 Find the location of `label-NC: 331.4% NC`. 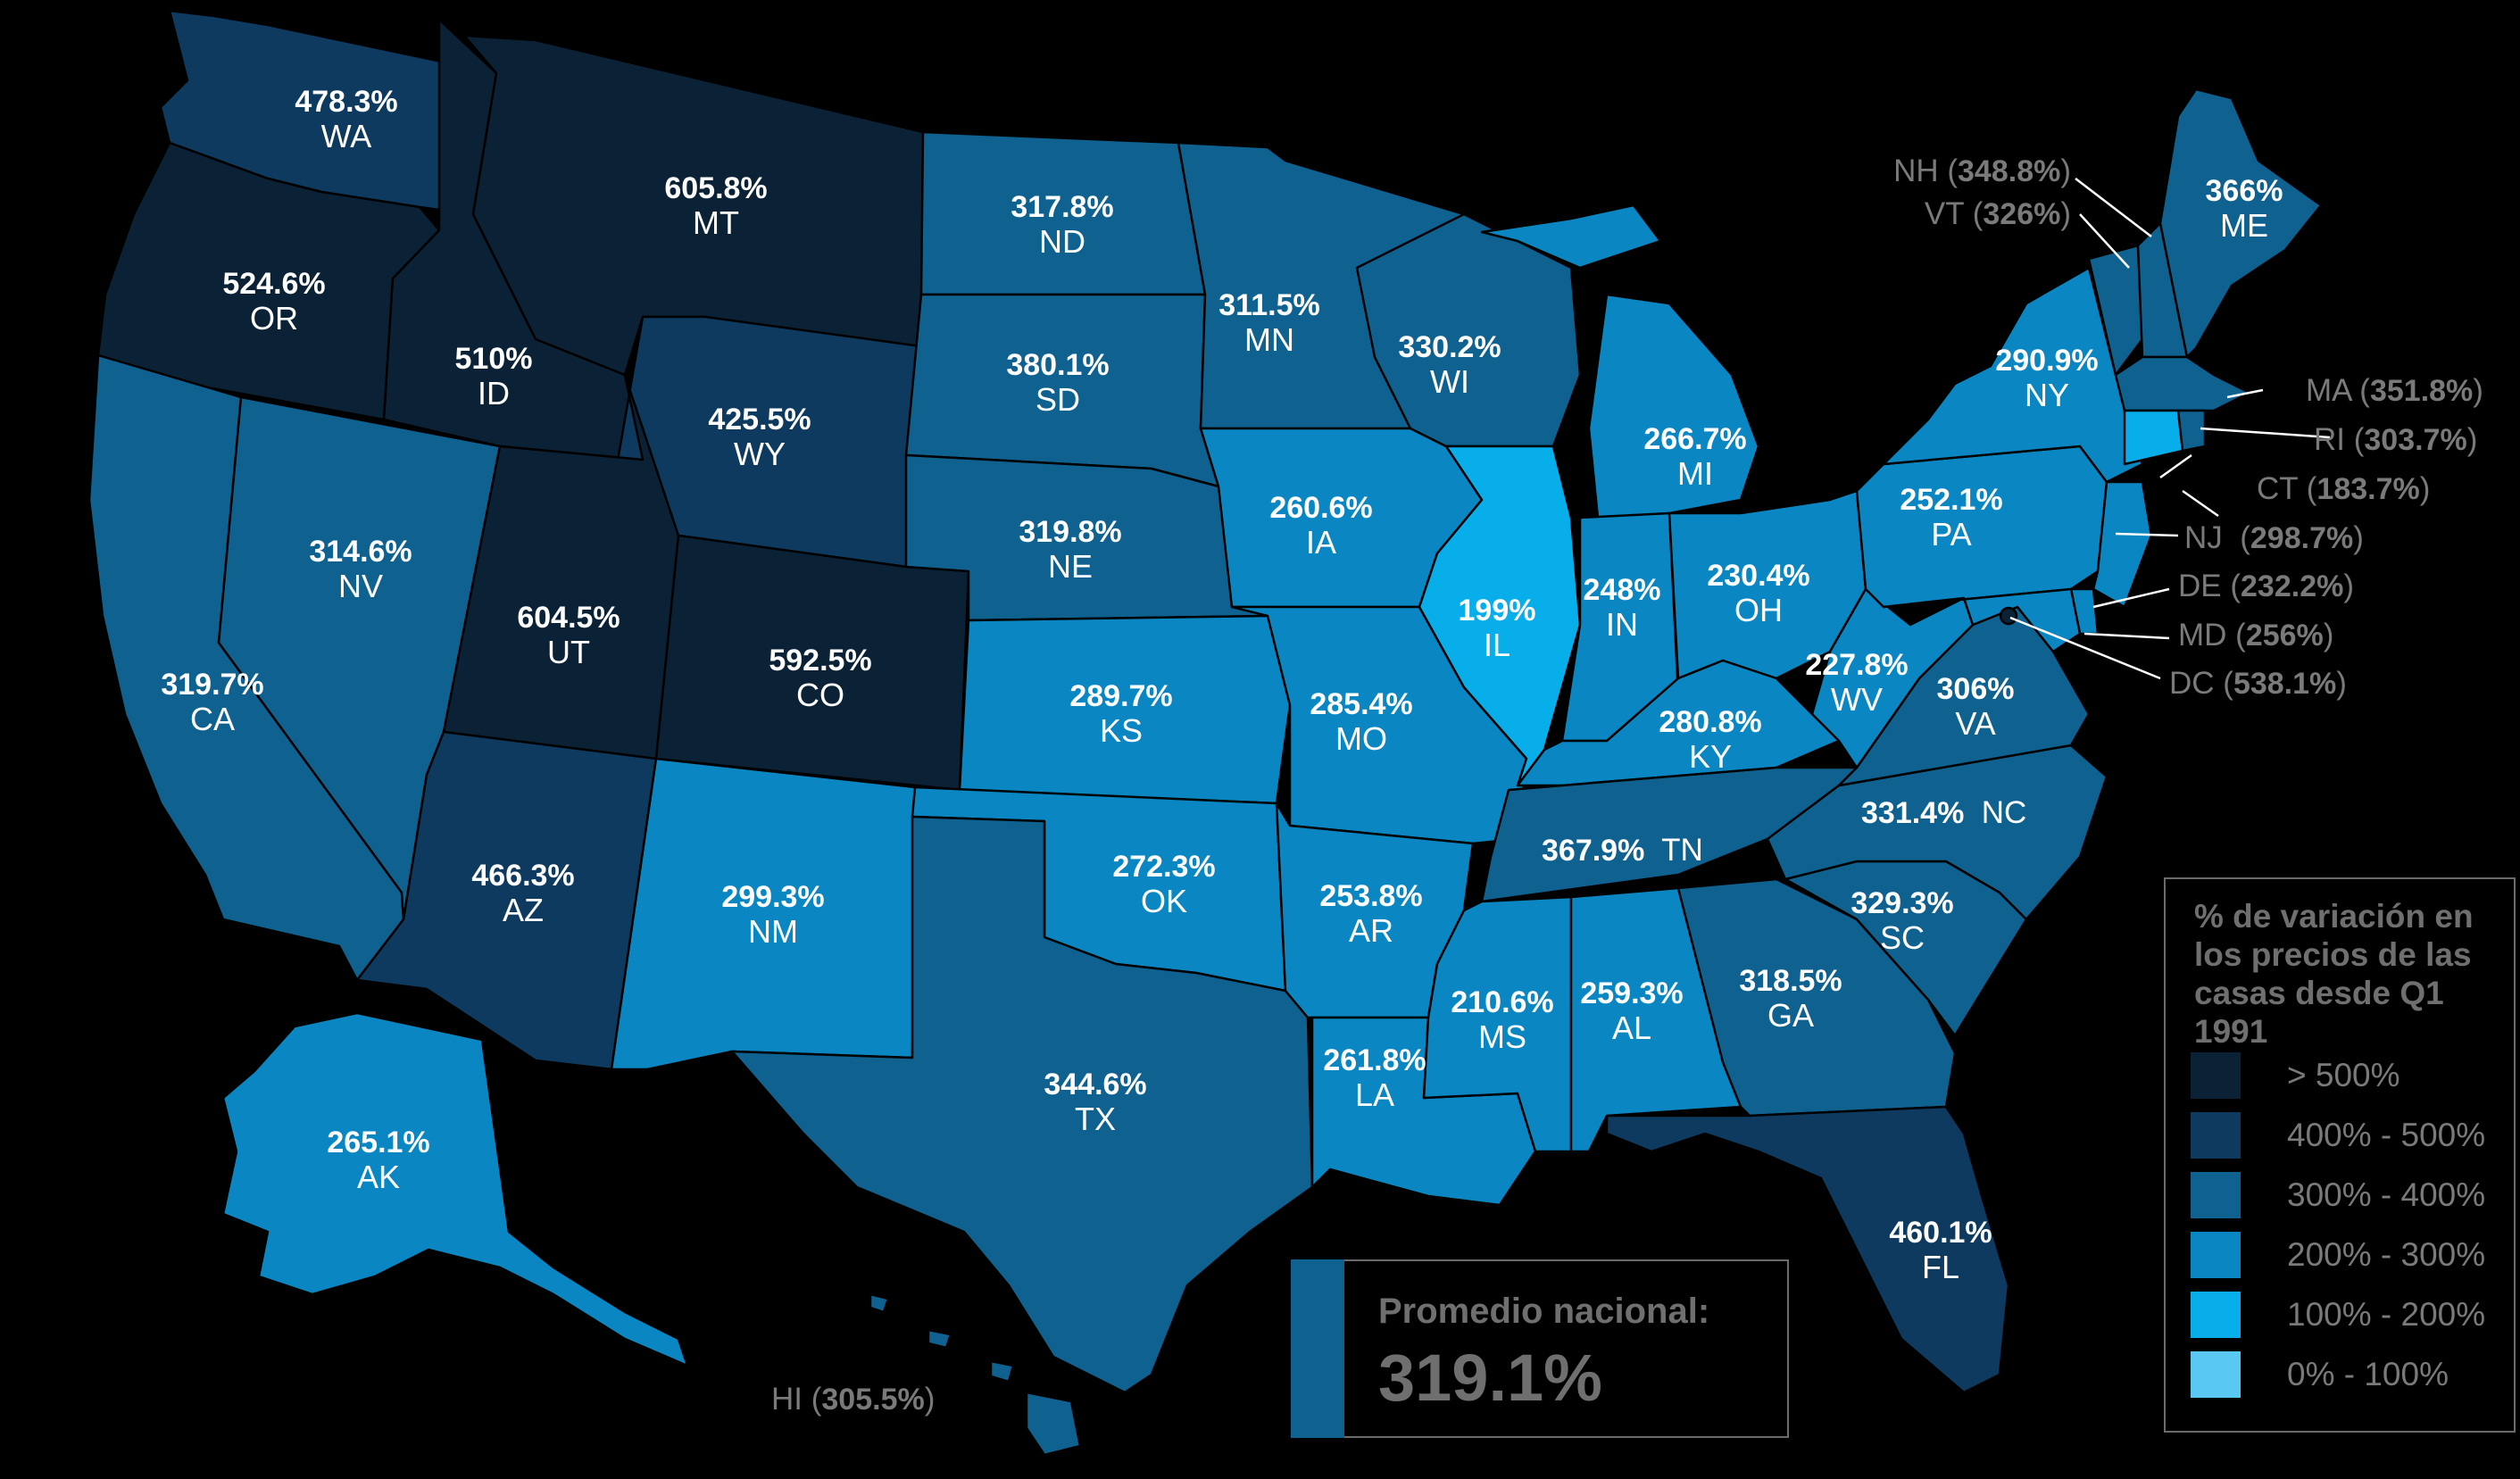

label-NC: 331.4% NC is located at coordinates (1944, 813).